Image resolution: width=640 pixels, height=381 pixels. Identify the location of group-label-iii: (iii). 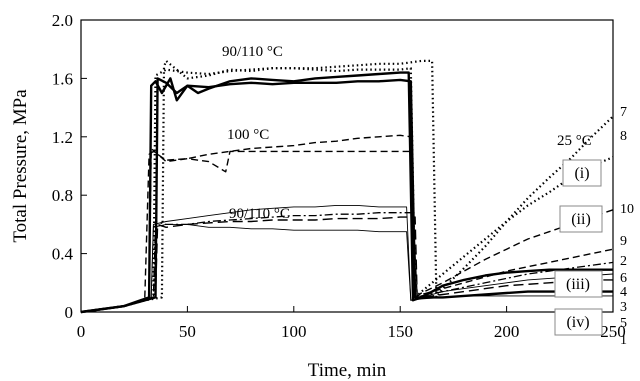
(578, 284).